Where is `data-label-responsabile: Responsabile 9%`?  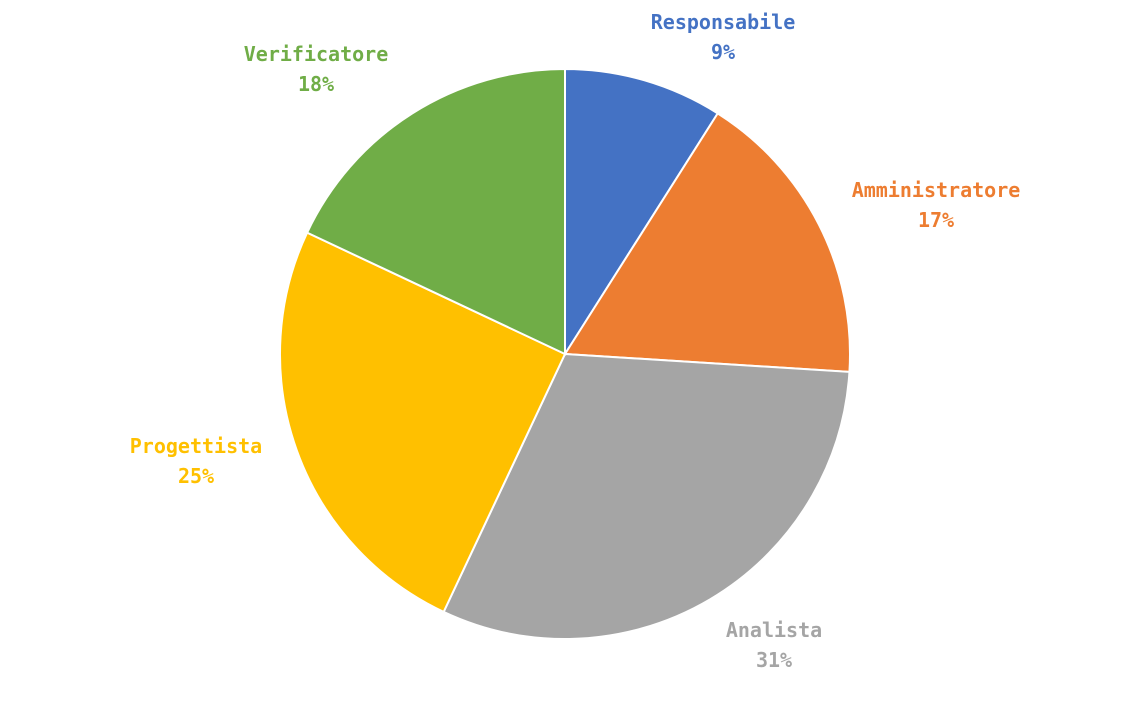 data-label-responsabile: Responsabile 9% is located at coordinates (723, 37).